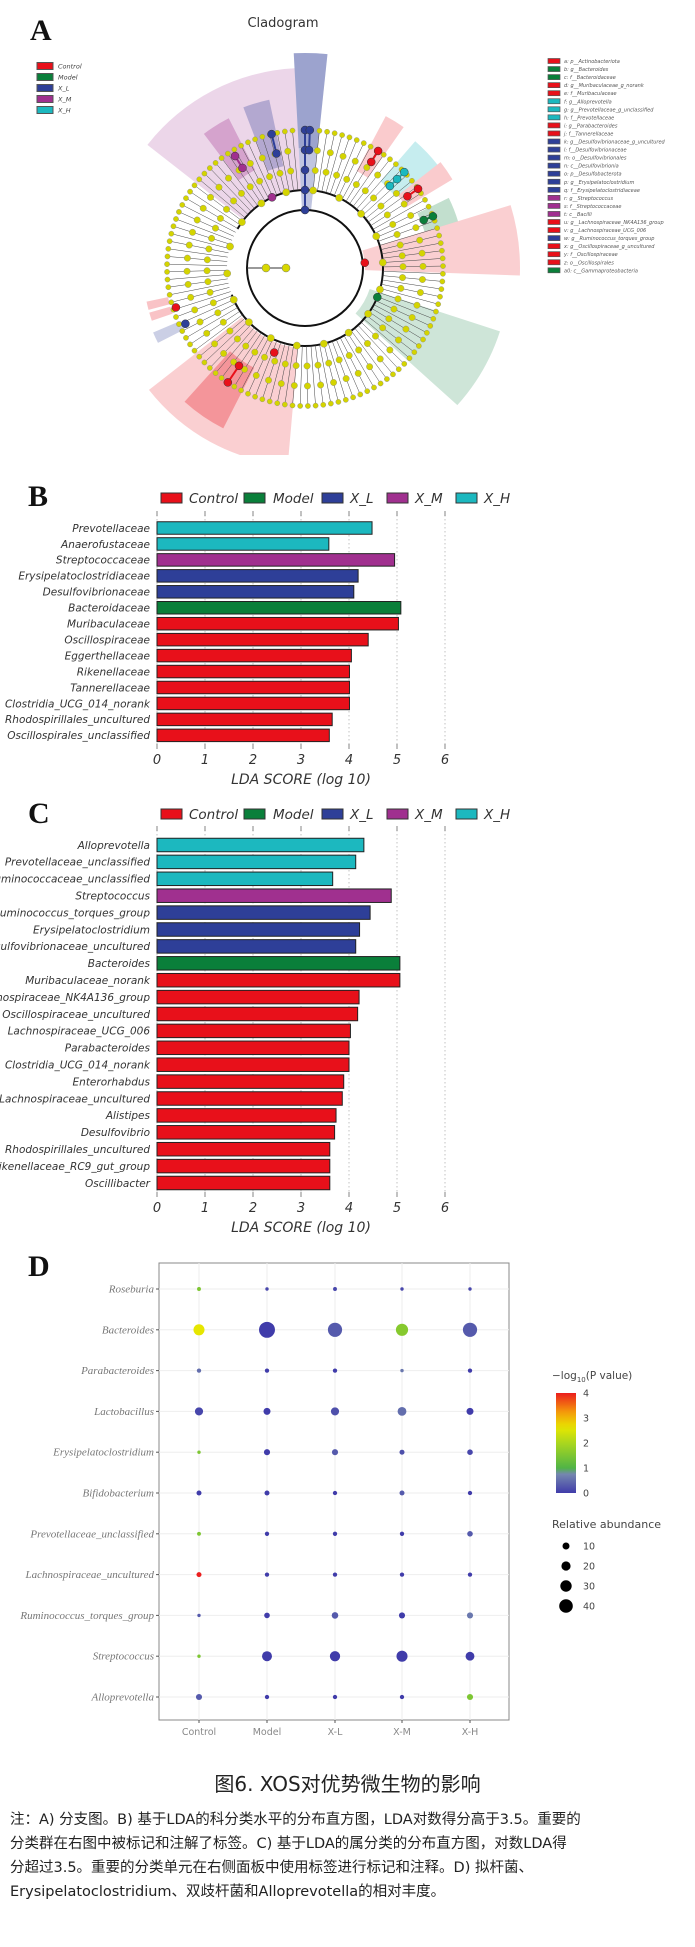  Describe the element at coordinates (602, 191) in the screenshot. I see `clade-legend-label: q: f__Erysipelatoclostridiaceae` at that location.